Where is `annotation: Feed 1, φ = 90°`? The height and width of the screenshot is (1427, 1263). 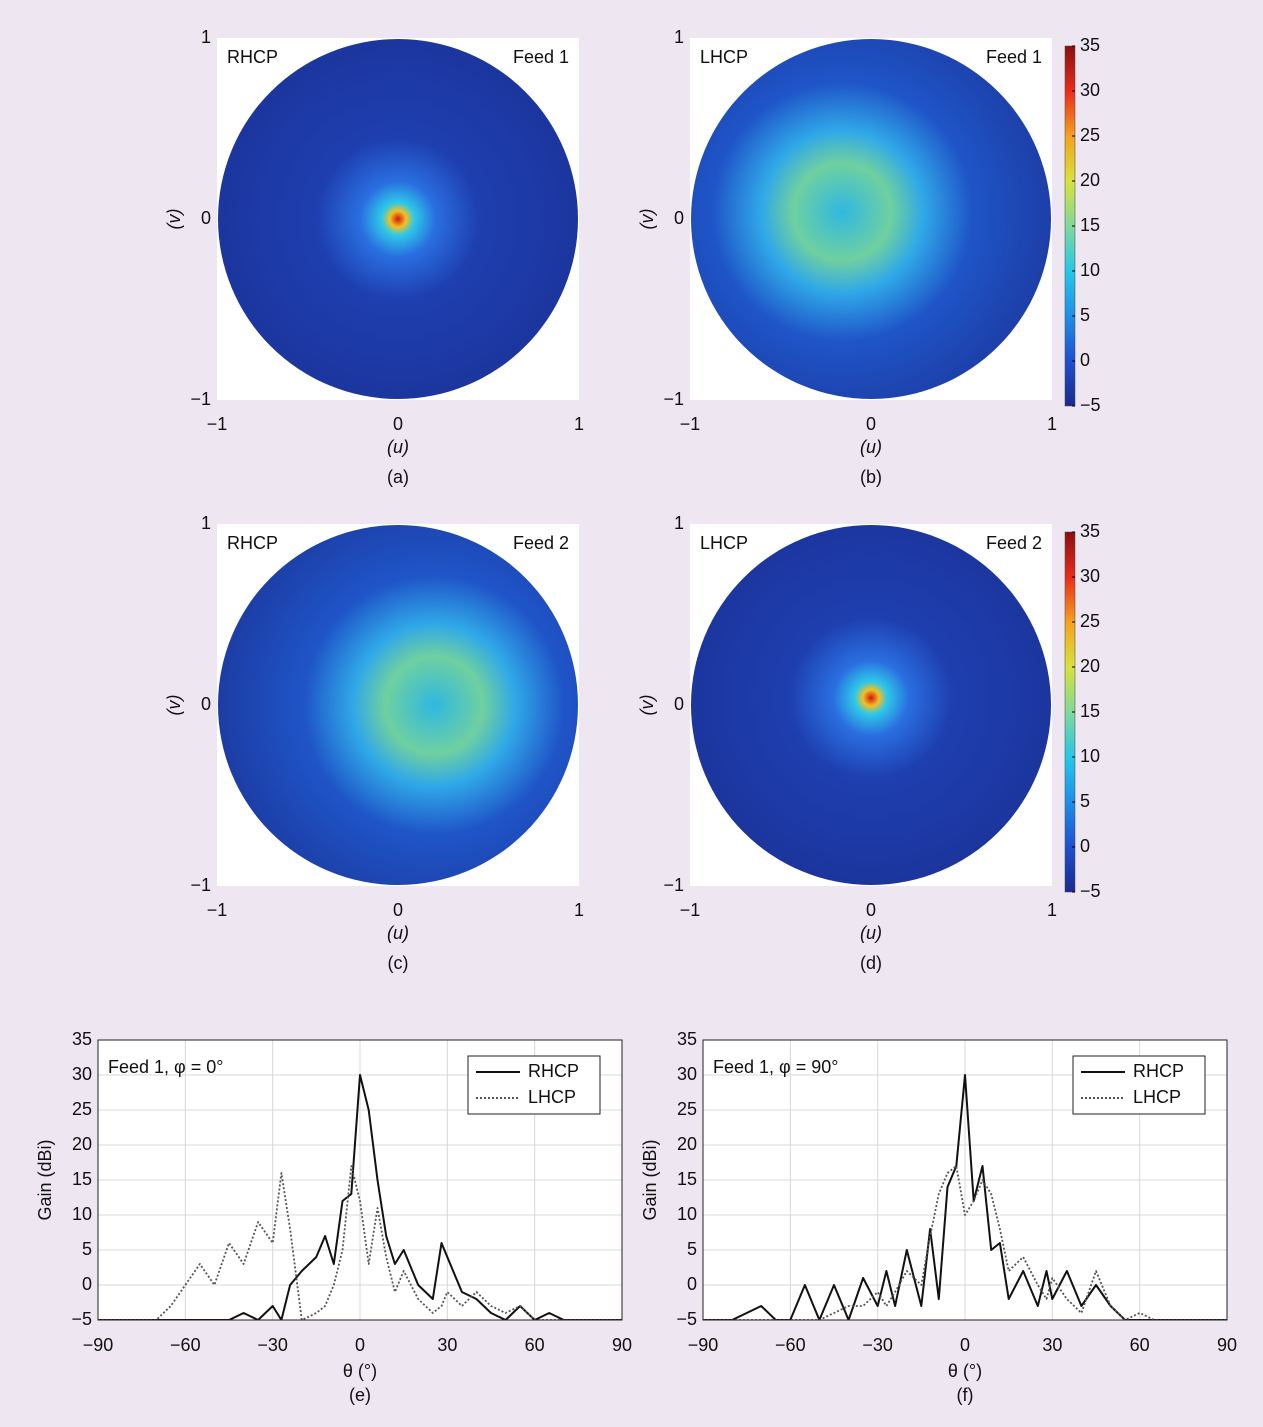
annotation: Feed 1, φ = 90° is located at coordinates (775, 1067).